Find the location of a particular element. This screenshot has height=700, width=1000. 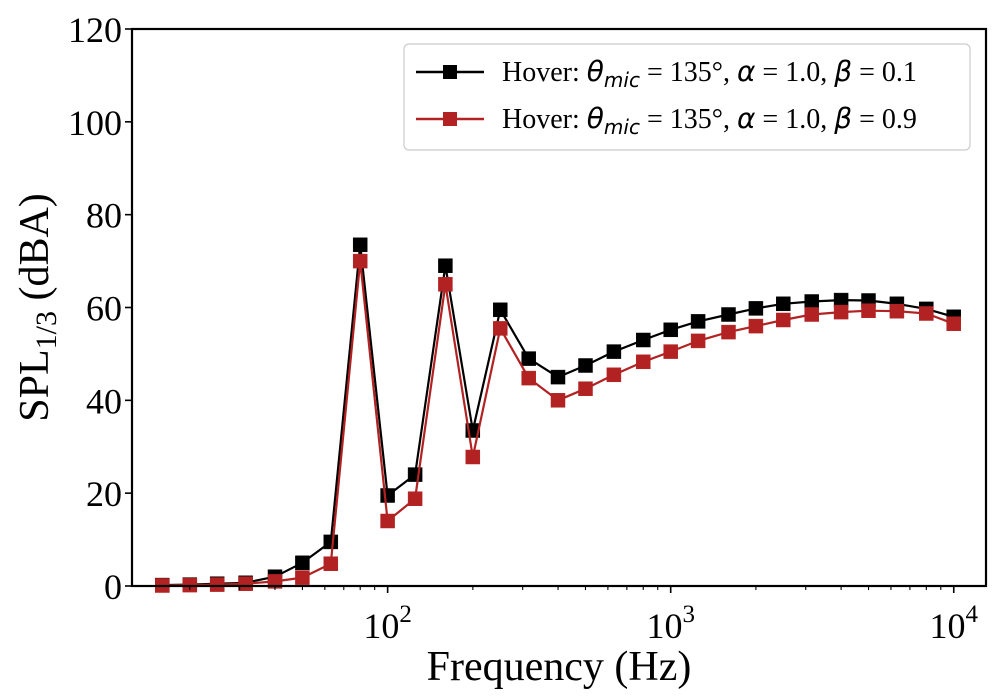

legend-label: Hover: θmic = 135°, α = 1.0, β = 0.9 is located at coordinates (709, 120).